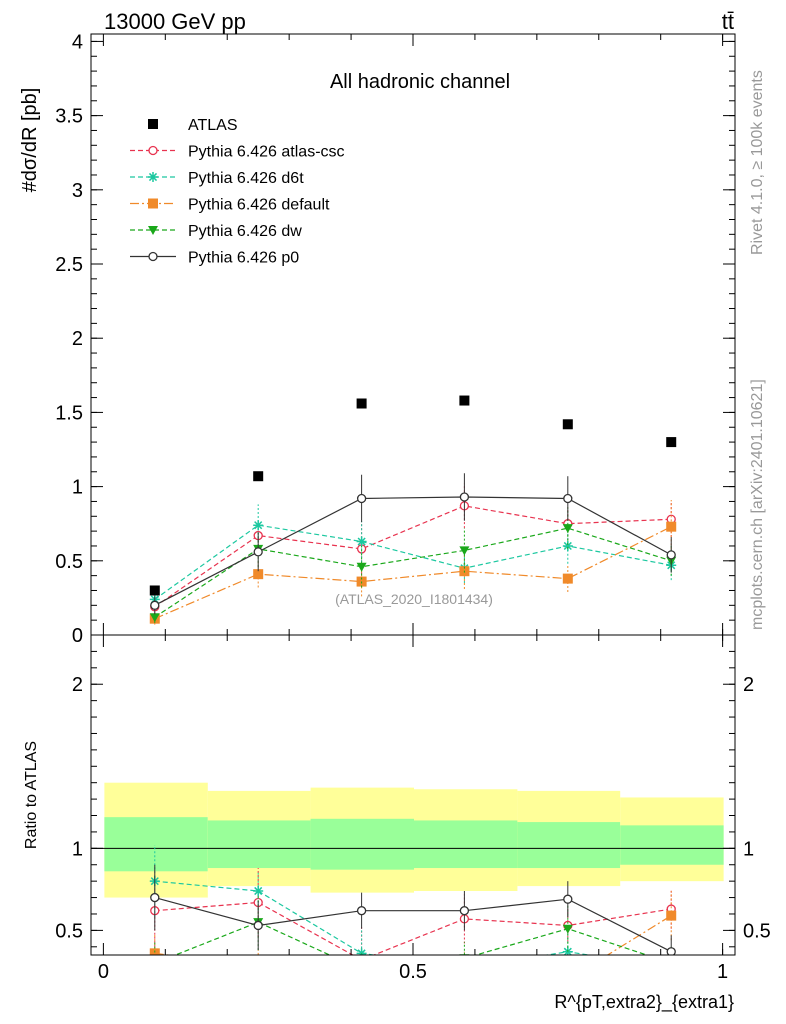 This screenshot has height=1024, width=786. I want to click on ratio-tick-label: 0.5, so click(69, 931).